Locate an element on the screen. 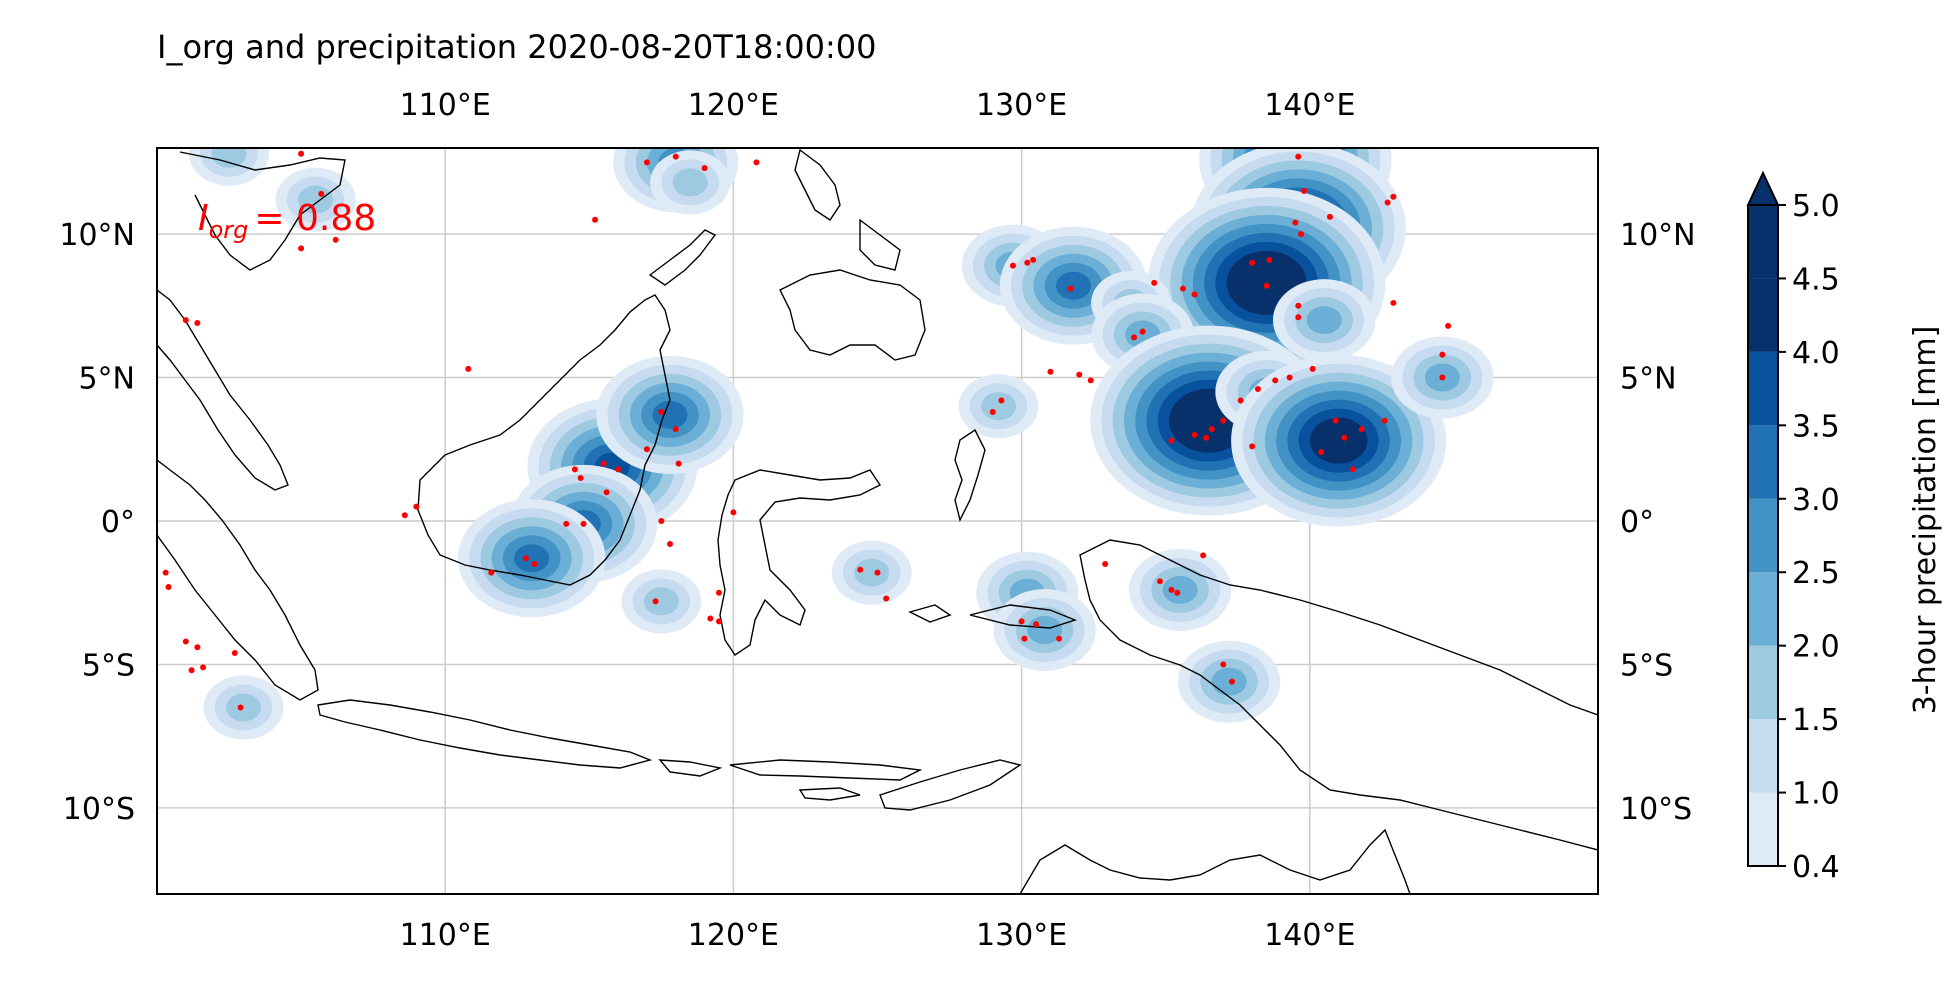  coast-borneo is located at coordinates (544, 440).